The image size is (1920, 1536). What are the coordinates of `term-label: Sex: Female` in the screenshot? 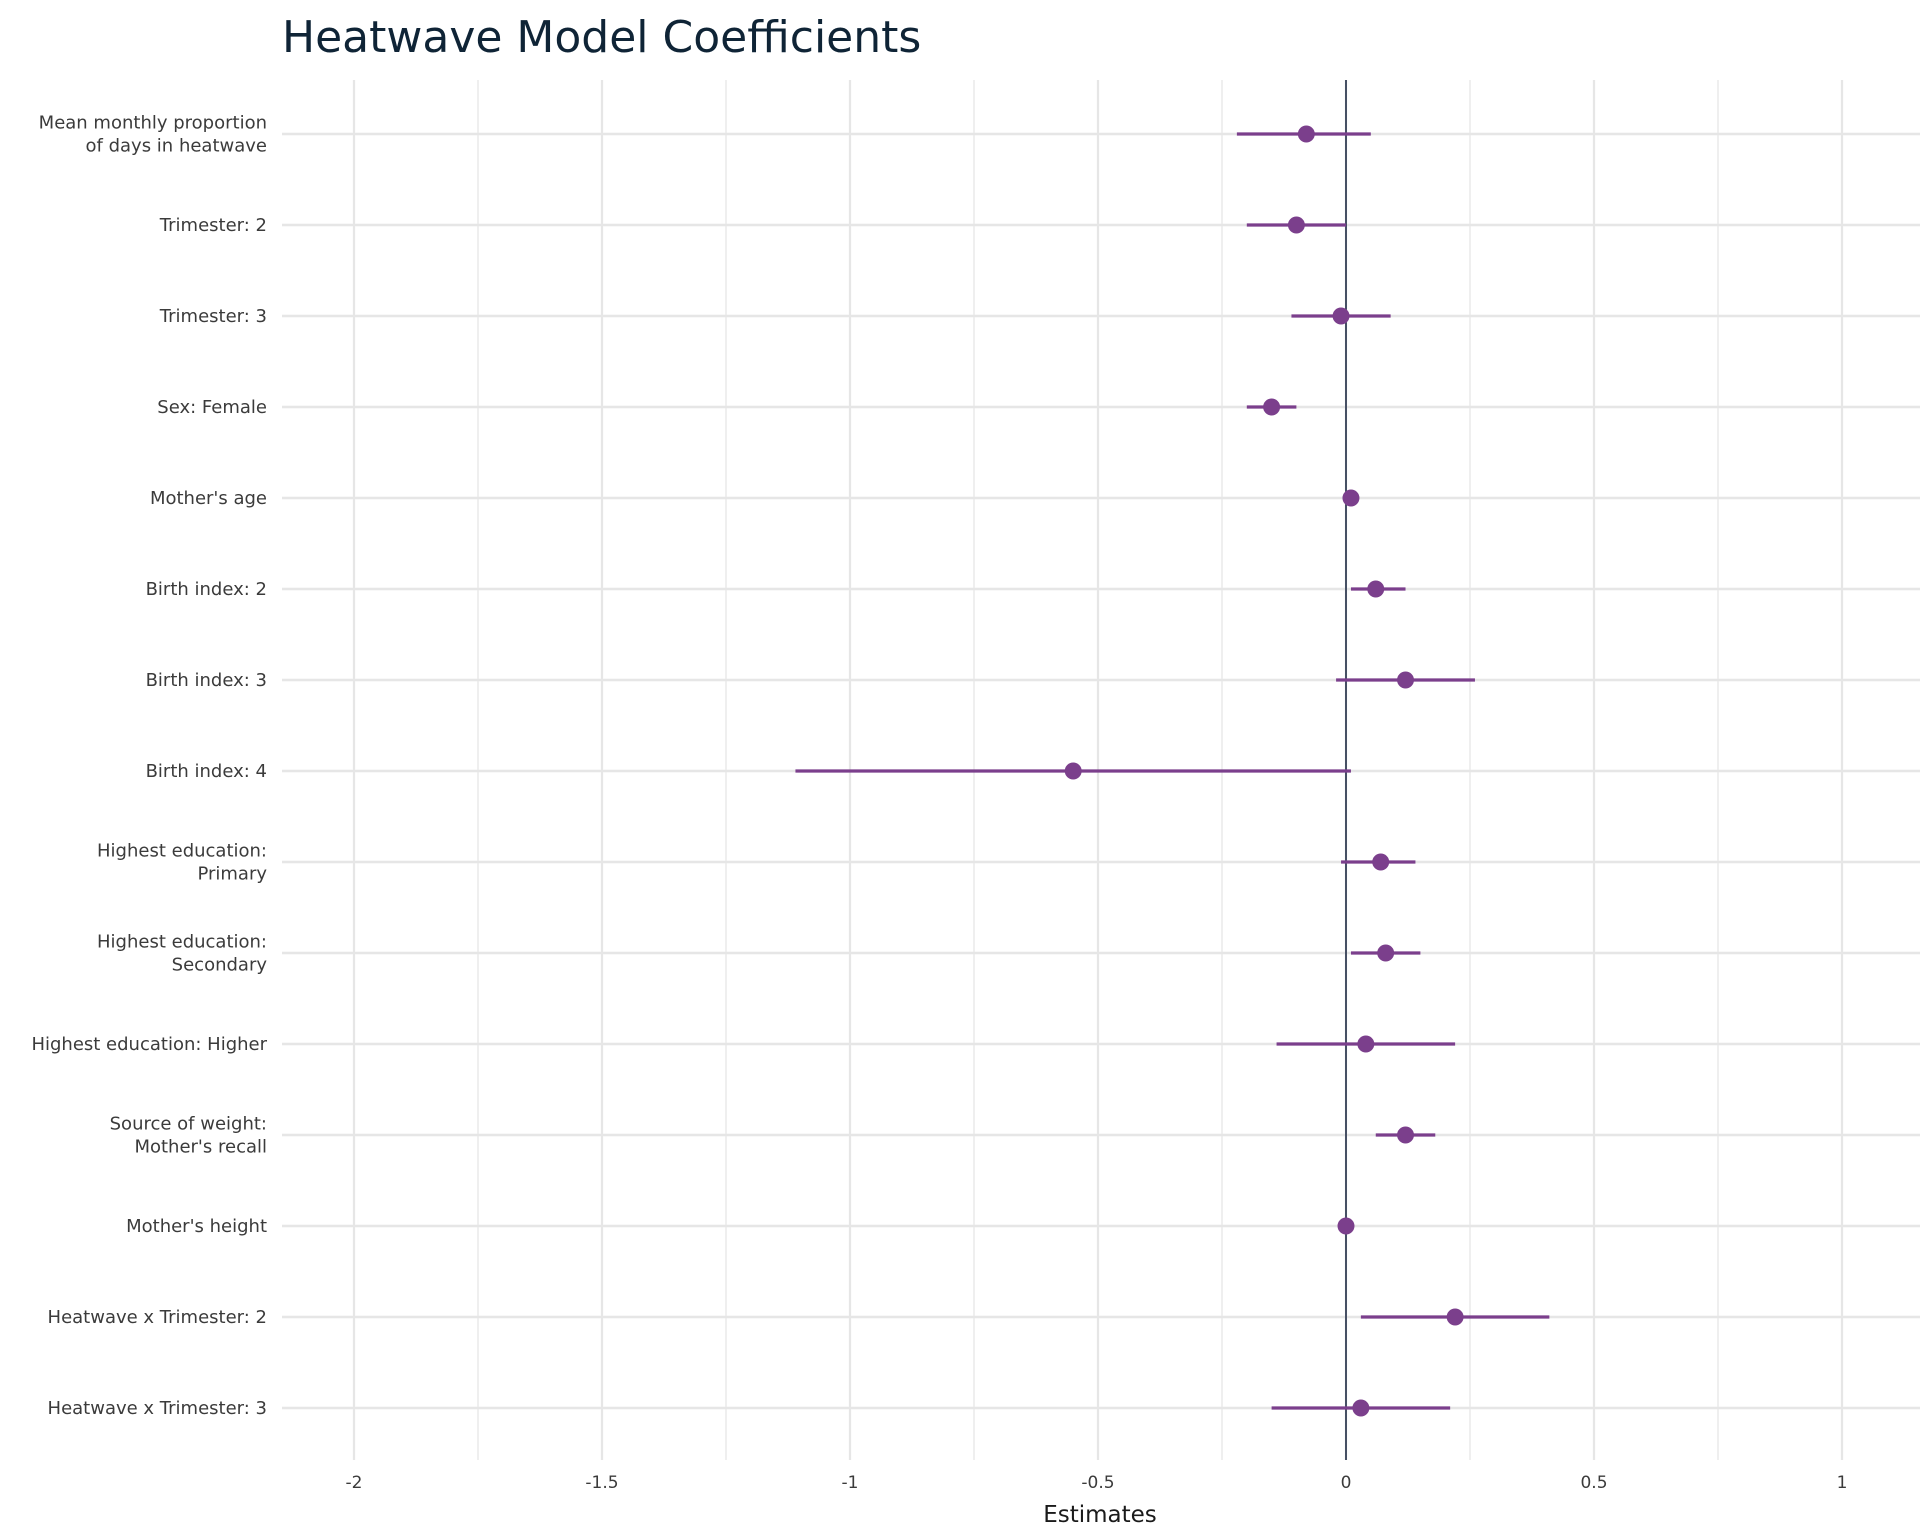 It's located at (212, 407).